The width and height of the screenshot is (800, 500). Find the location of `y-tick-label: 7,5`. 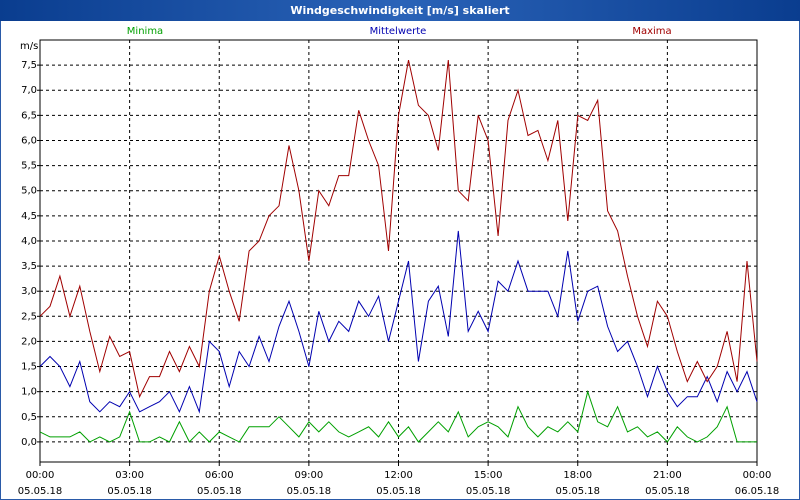

y-tick-label: 7,5 is located at coordinates (29, 65).